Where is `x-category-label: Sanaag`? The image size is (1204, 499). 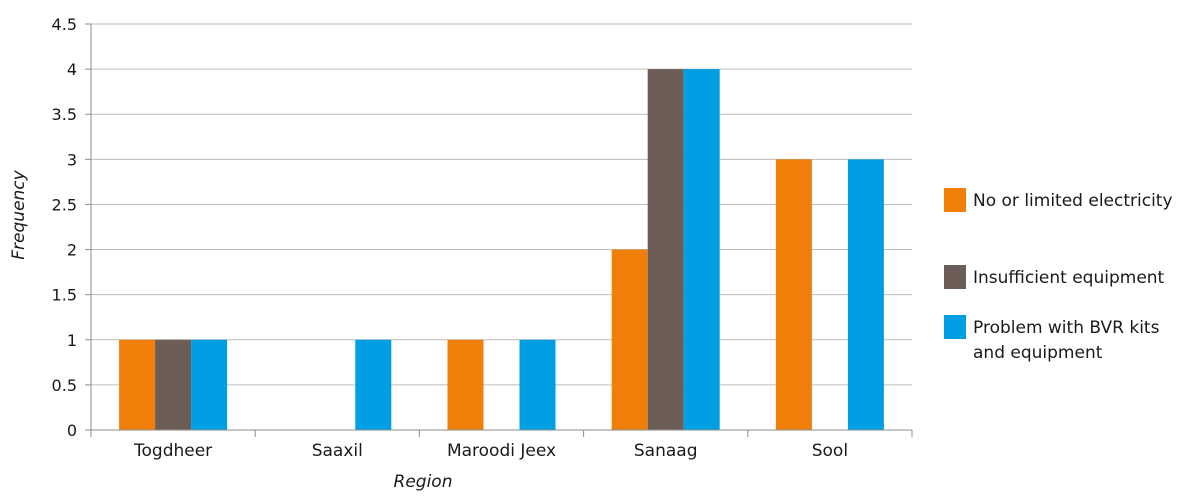 x-category-label: Sanaag is located at coordinates (666, 451).